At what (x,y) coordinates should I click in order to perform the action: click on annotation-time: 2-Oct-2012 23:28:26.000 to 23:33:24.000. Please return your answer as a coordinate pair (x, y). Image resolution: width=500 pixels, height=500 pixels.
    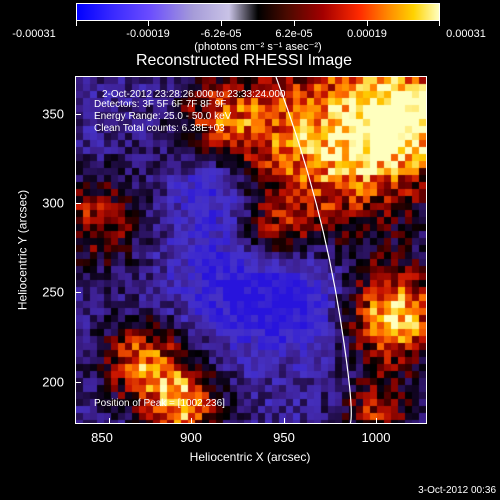
    Looking at the image, I should click on (194, 94).